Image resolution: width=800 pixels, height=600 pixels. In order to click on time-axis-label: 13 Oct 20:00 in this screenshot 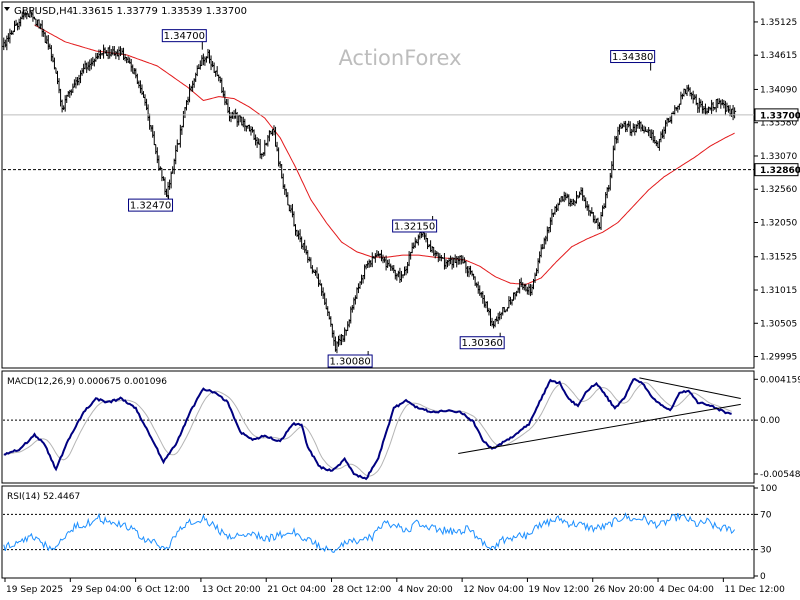, I will do `click(231, 590)`.